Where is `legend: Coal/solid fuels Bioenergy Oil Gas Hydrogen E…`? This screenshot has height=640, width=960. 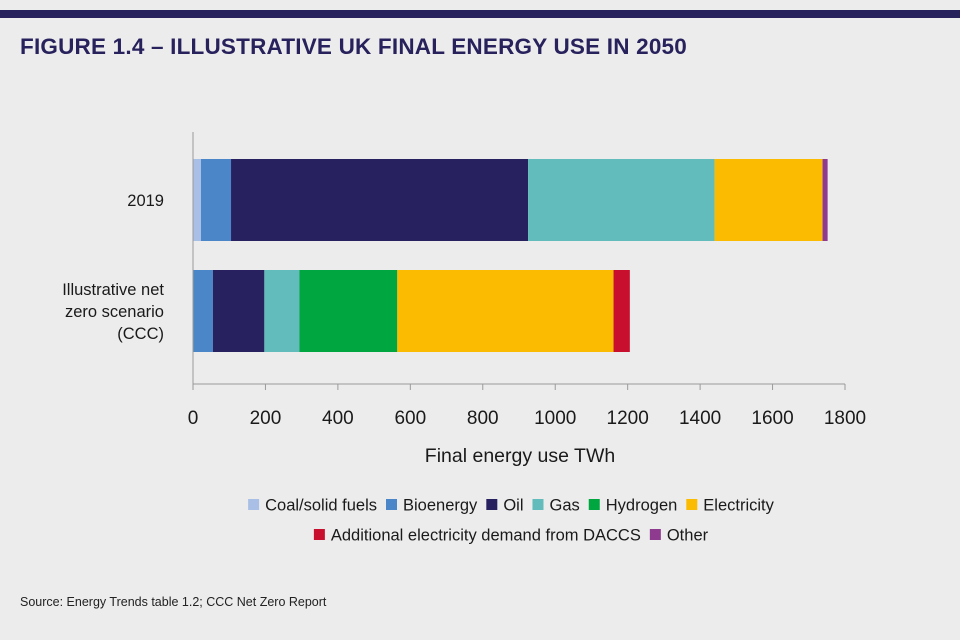 legend: Coal/solid fuels Bioenergy Oil Gas Hydrogen E… is located at coordinates (511, 521).